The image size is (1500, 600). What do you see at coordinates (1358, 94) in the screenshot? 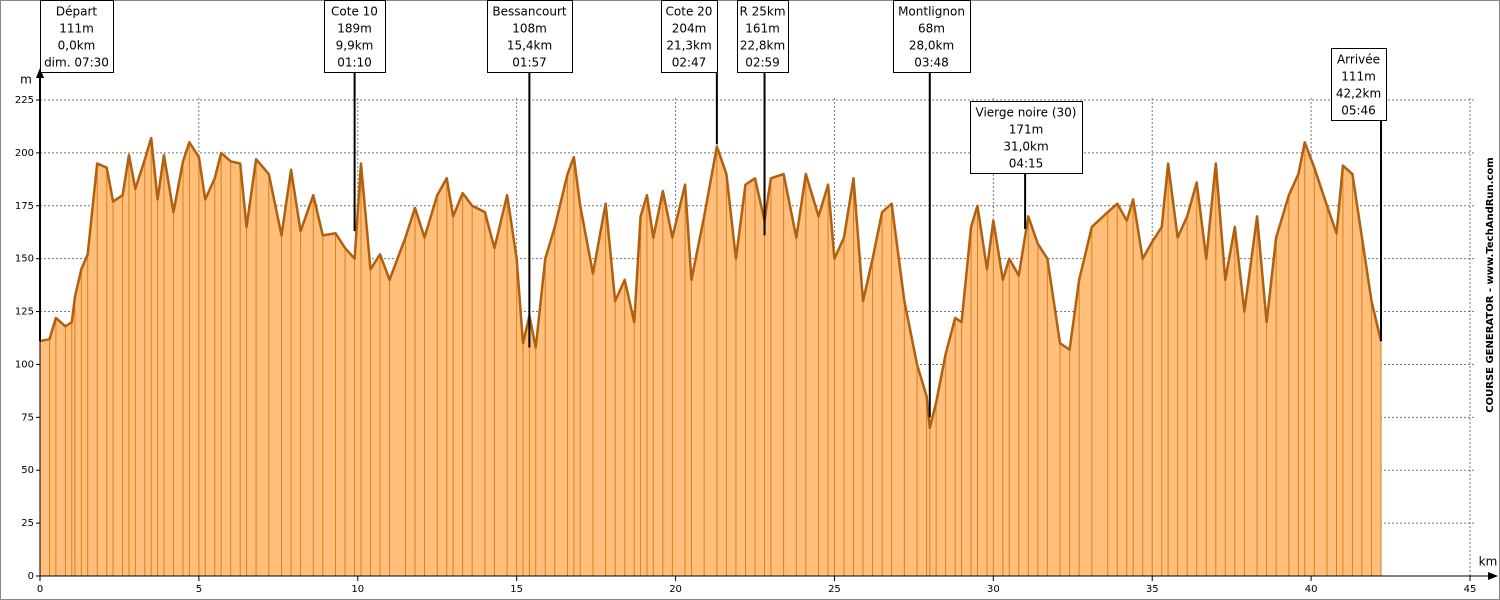
I see `annotation-text: 42,2km` at bounding box center [1358, 94].